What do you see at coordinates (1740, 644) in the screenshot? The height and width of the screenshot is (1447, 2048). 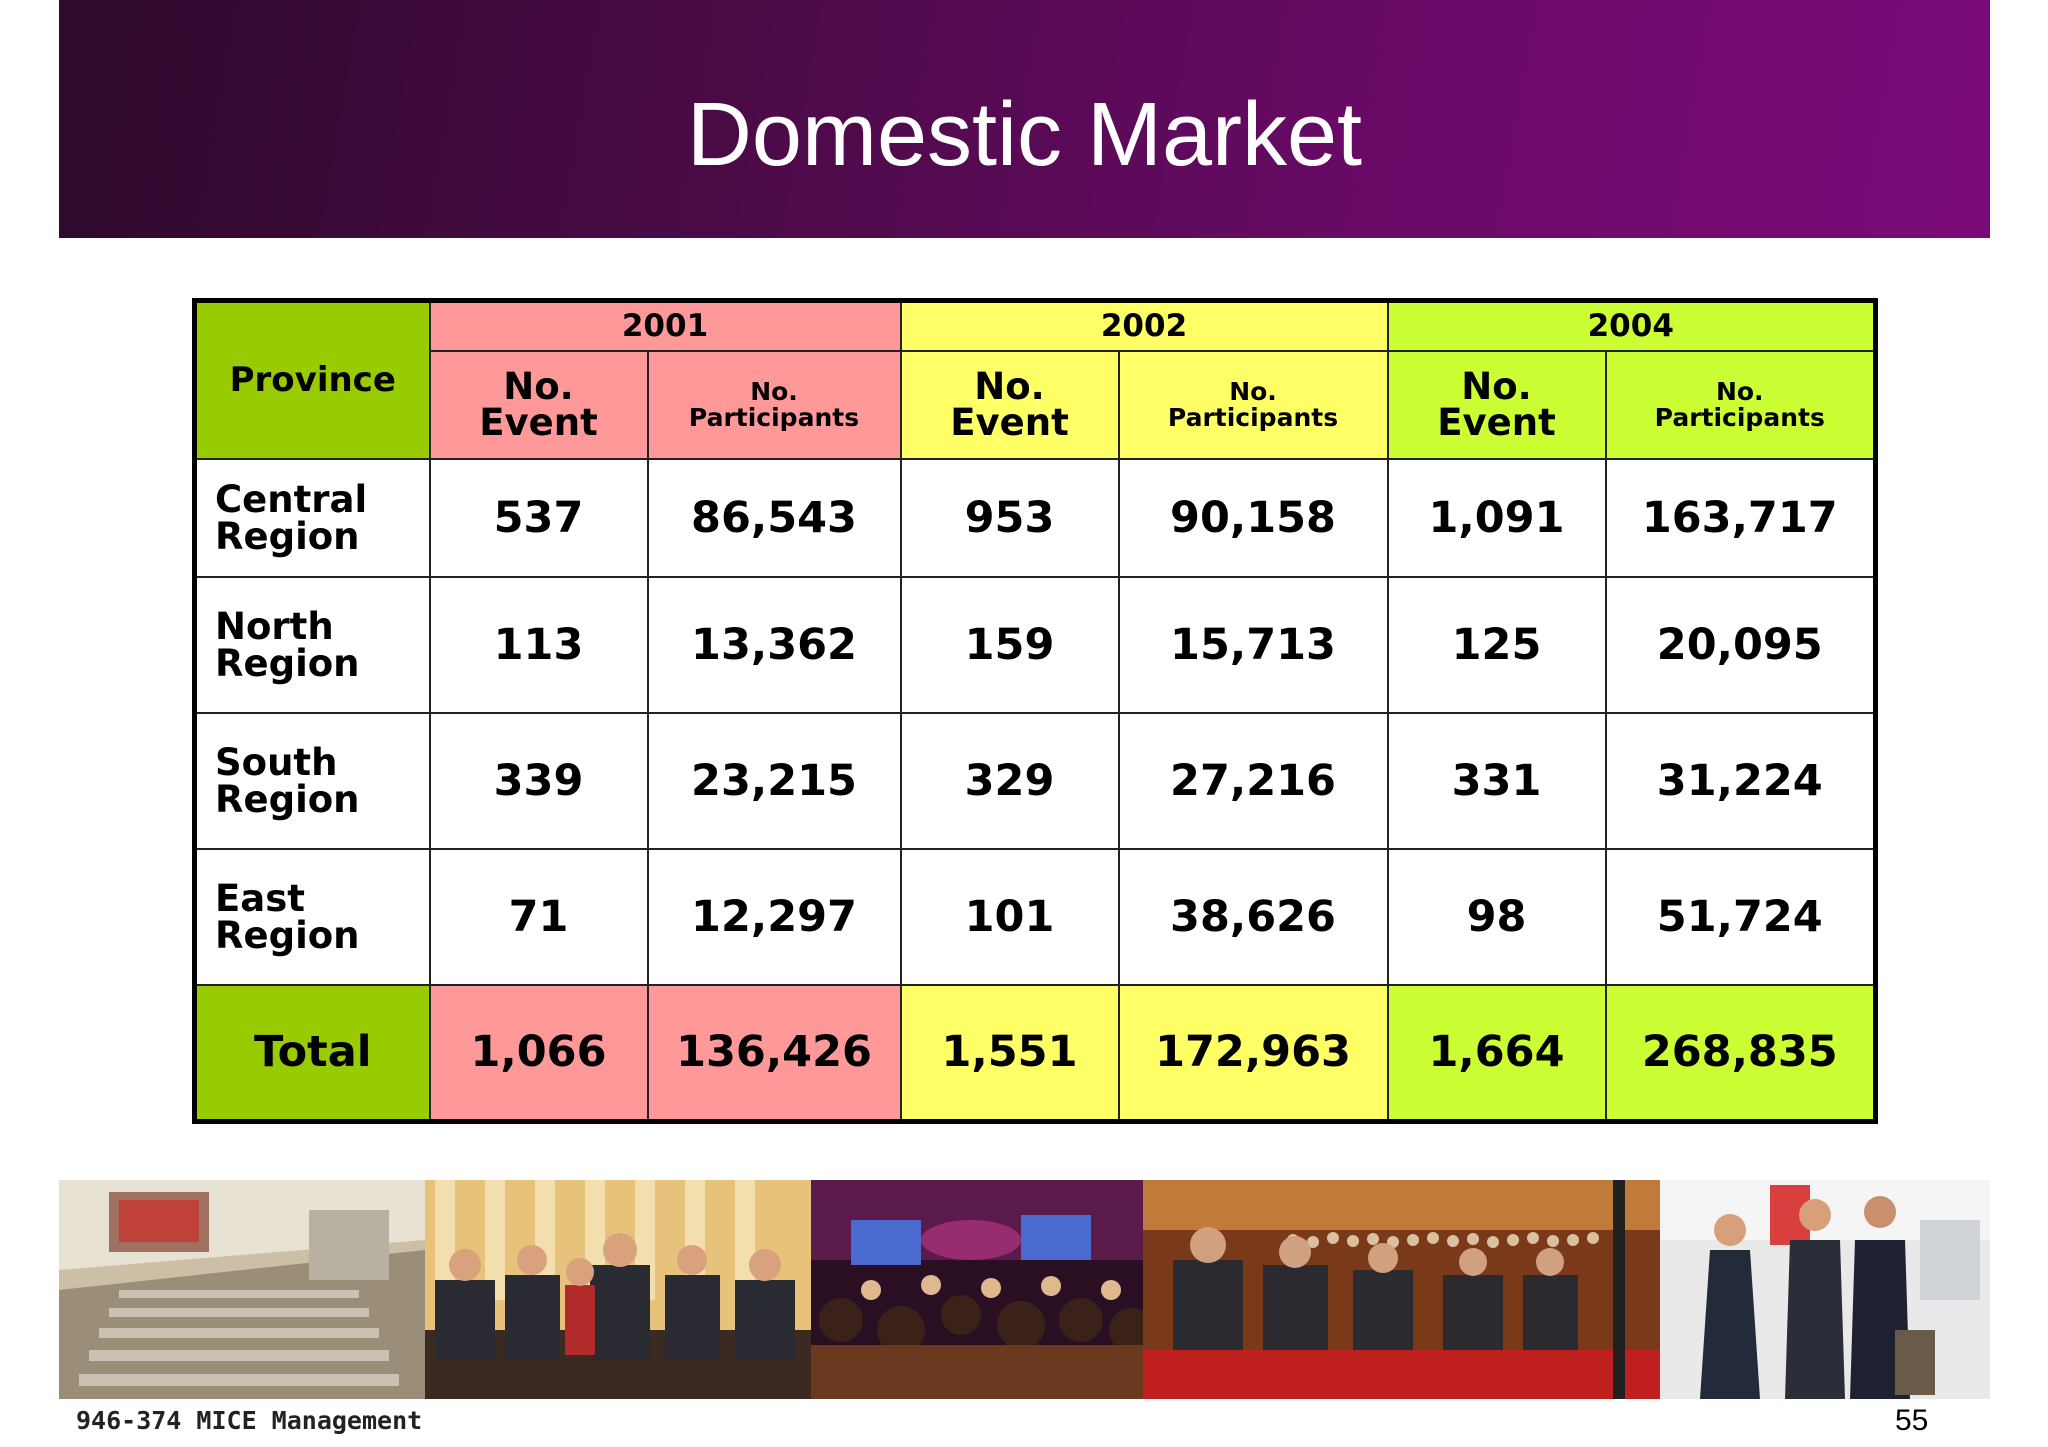 I see `value-cell: 20,095` at bounding box center [1740, 644].